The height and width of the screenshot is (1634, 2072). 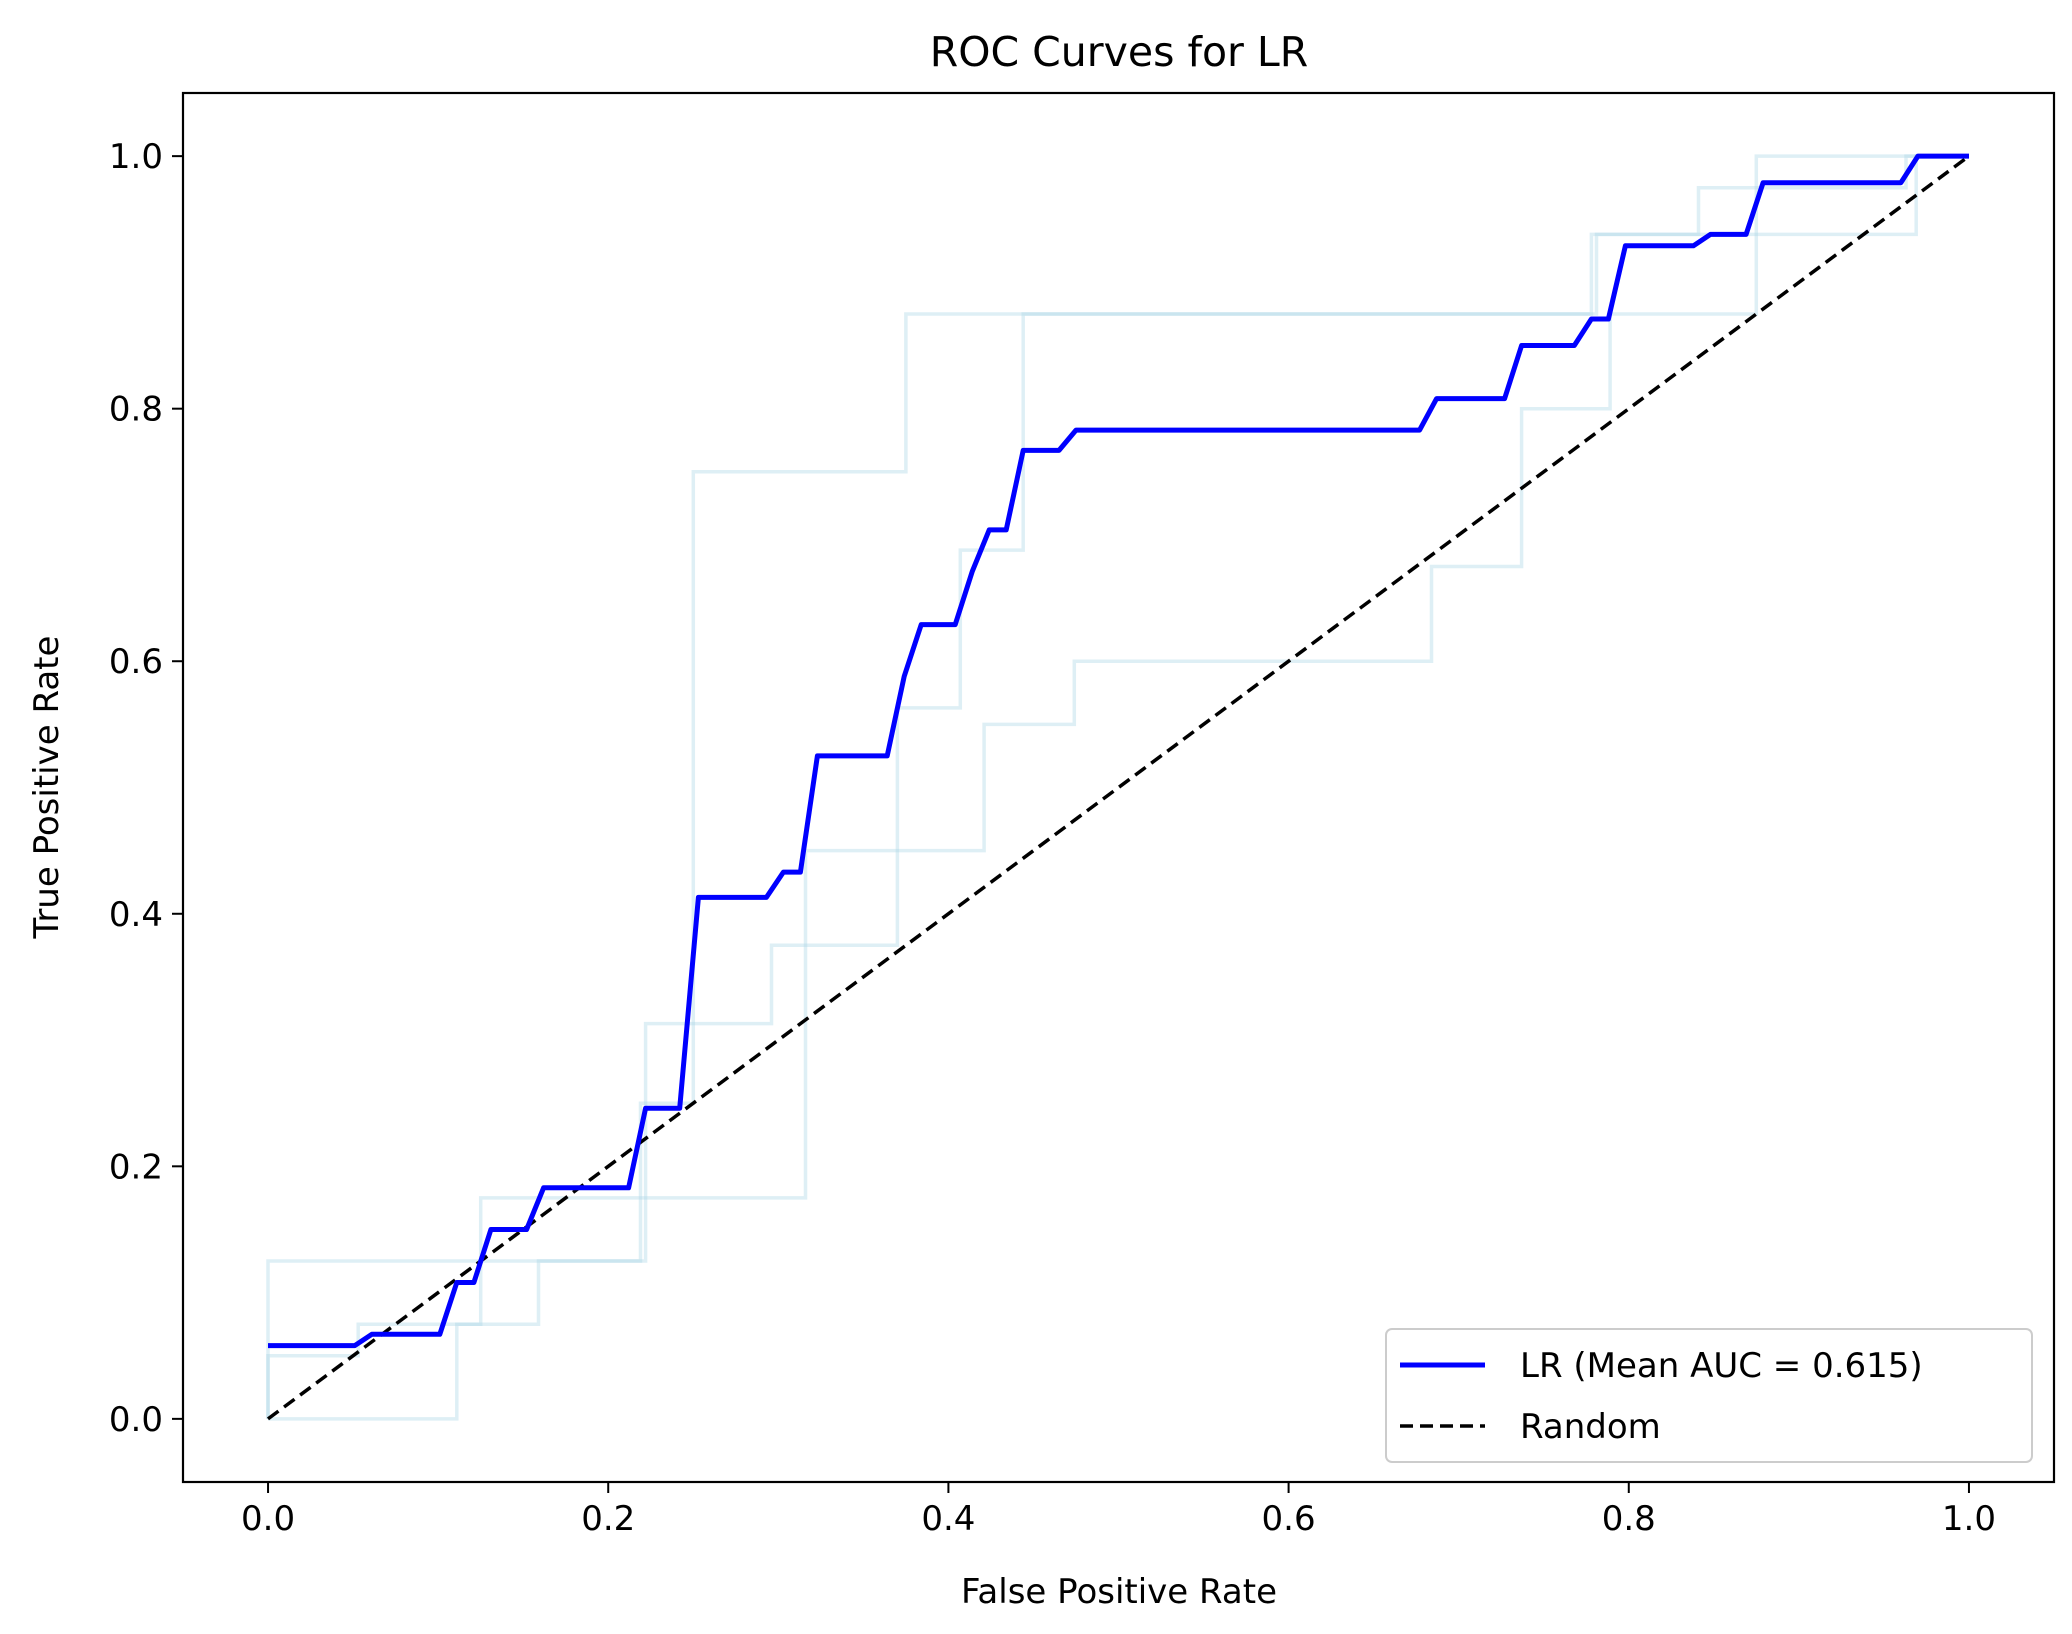 What do you see at coordinates (136, 410) in the screenshot?
I see `y-tick-label: 0.8` at bounding box center [136, 410].